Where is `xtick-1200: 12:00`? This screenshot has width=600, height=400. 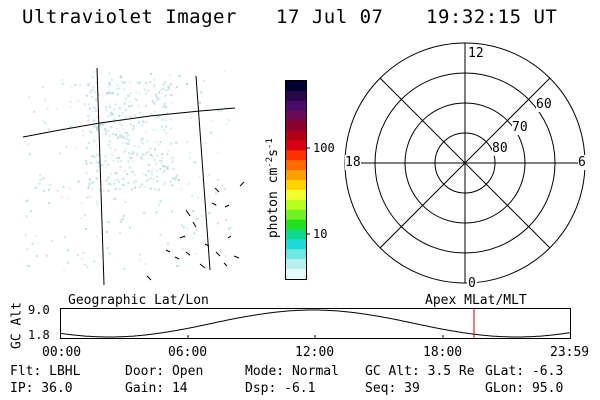 xtick-1200: 12:00 is located at coordinates (315, 352).